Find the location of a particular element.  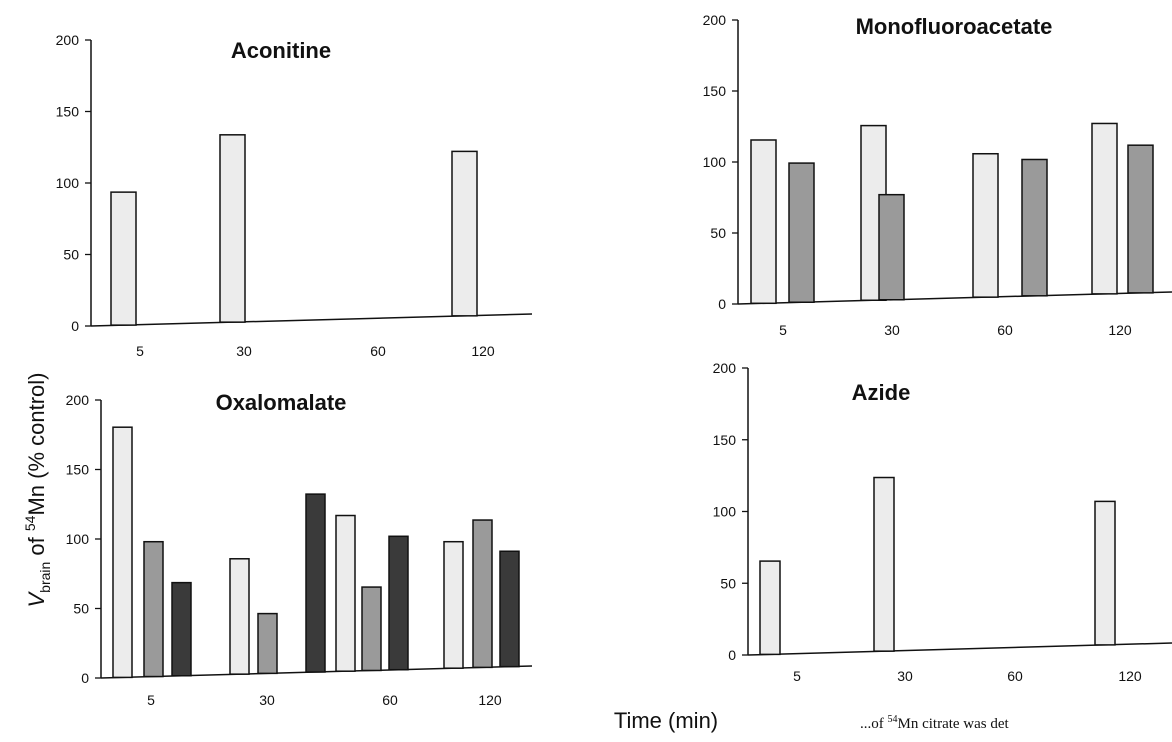

ylabel-superscript: 54 is located at coordinates (30, 523).